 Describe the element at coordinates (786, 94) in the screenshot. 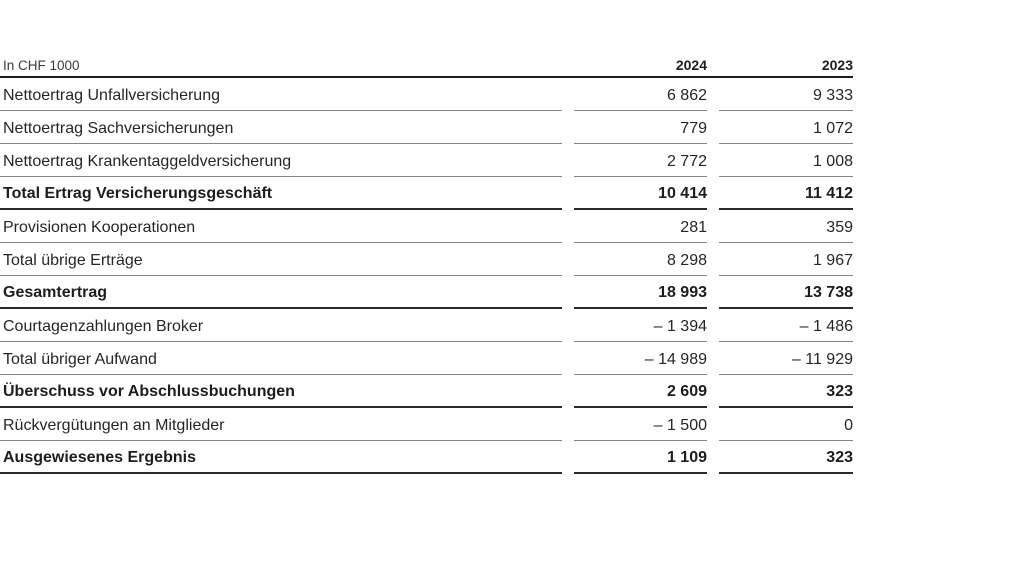

I see `row-value-2023: 9 333` at that location.